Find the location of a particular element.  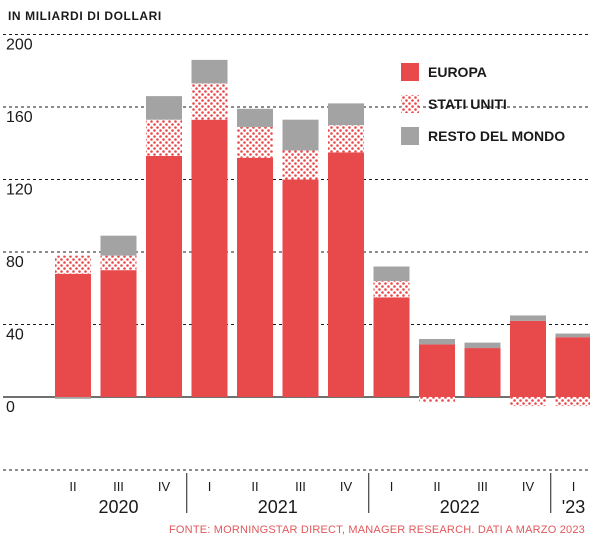

legend-label: EUROPA is located at coordinates (457, 72).